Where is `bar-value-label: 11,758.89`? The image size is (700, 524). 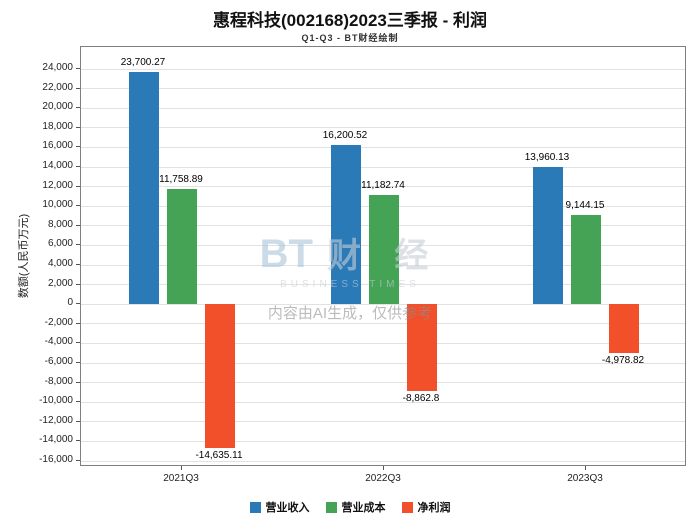 bar-value-label: 11,758.89 is located at coordinates (181, 179).